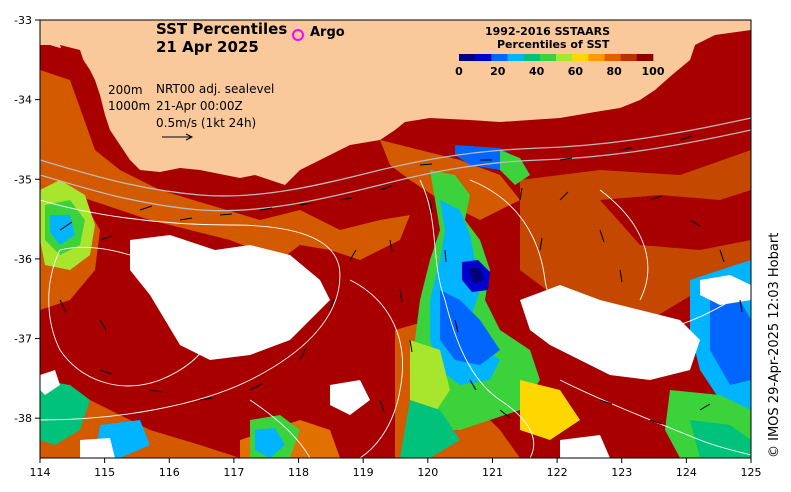 The height and width of the screenshot is (492, 791). Describe the element at coordinates (548, 31) in the screenshot. I see `colorbar-title: 1992-2016 SSTAARS` at that location.